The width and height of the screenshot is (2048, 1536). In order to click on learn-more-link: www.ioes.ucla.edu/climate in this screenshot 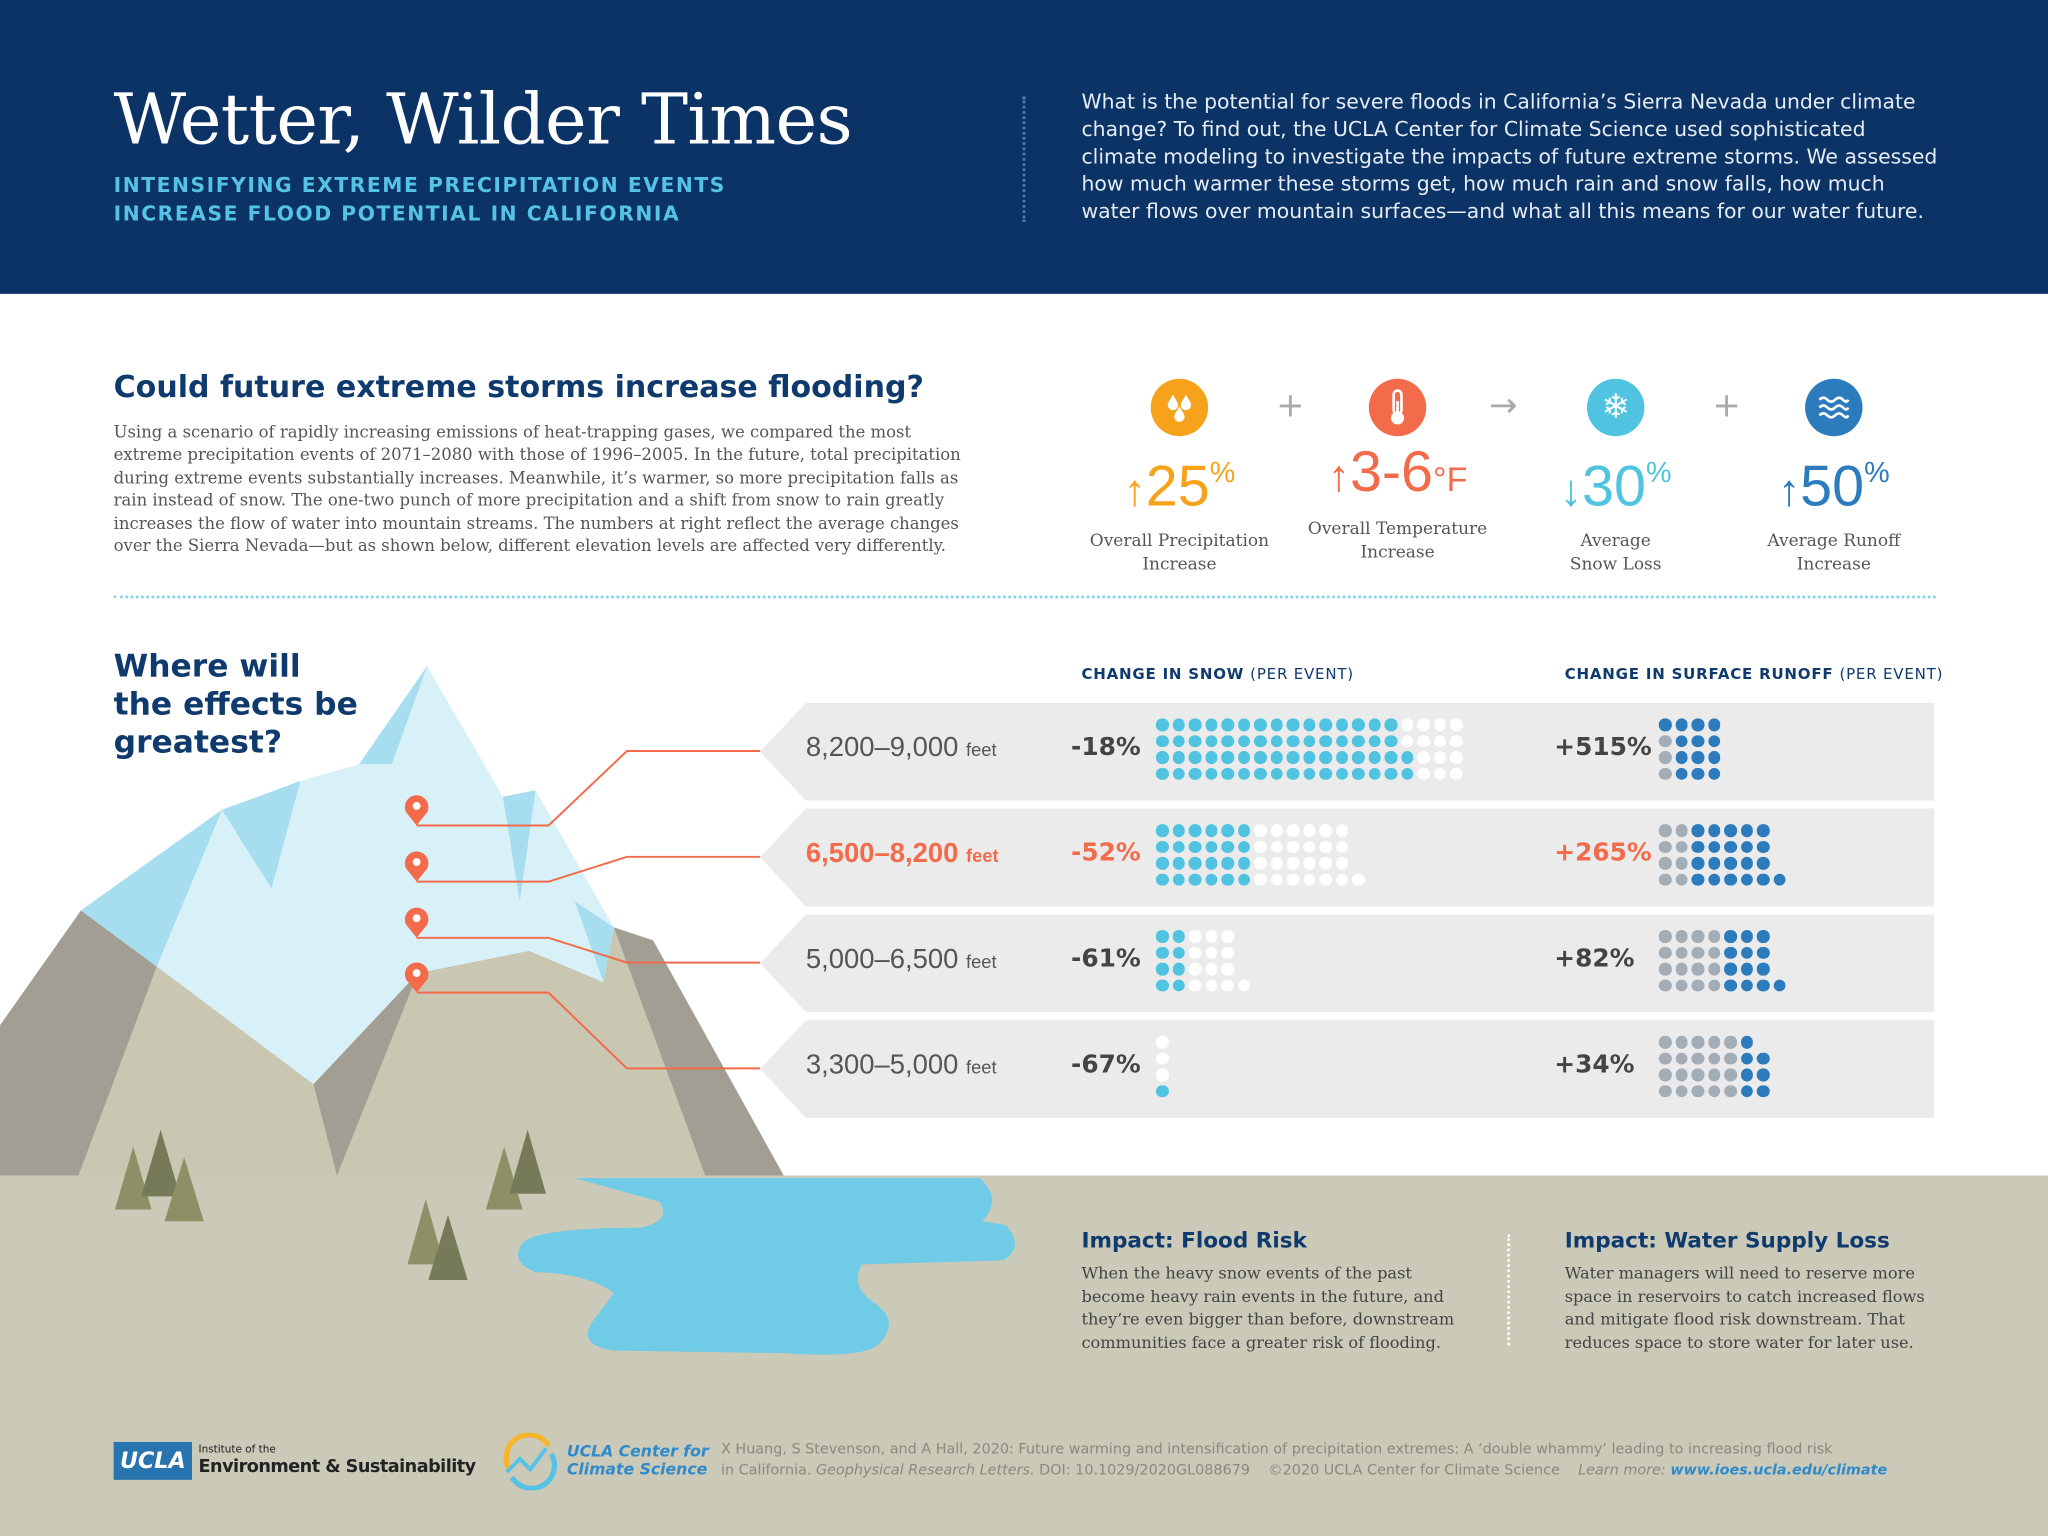, I will do `click(1779, 1470)`.